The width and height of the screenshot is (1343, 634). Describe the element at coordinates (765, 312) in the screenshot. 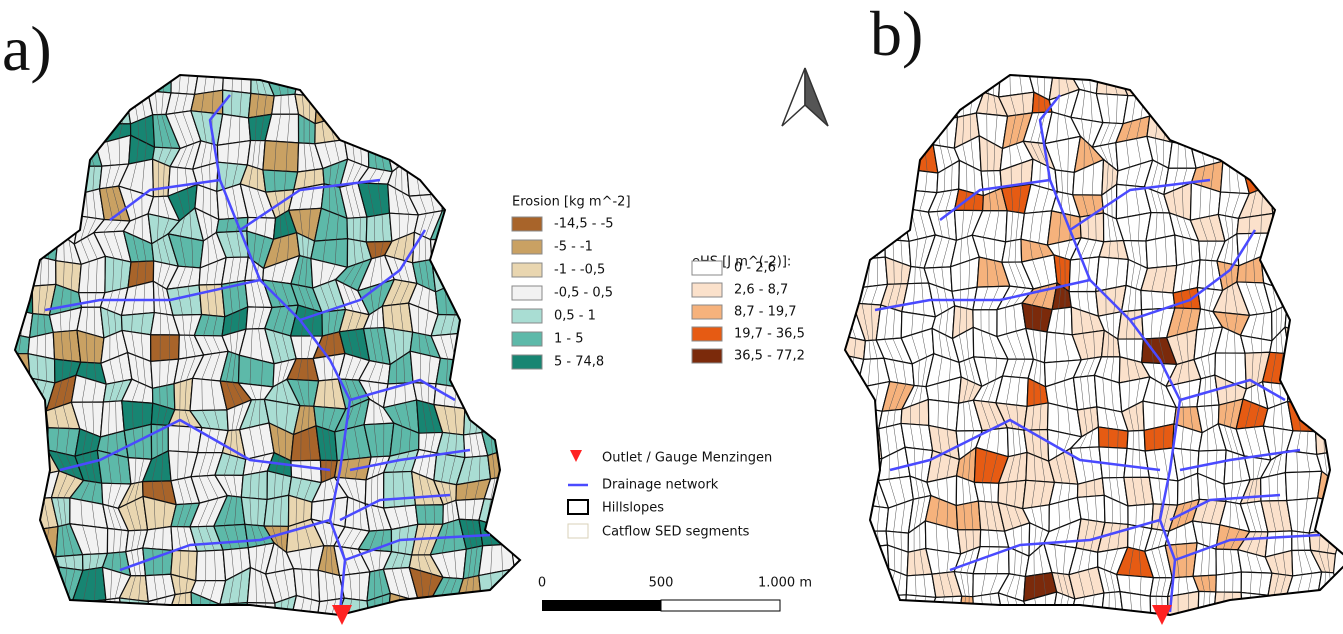

I see `legend-label: 8,7 - 19,7` at that location.